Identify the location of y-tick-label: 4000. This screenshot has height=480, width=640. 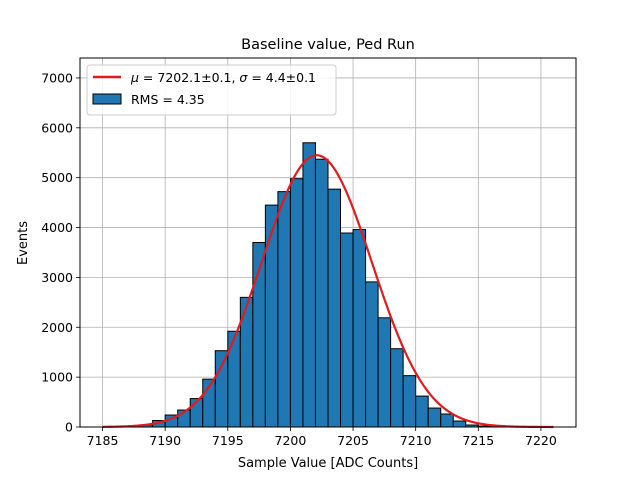
(57, 227).